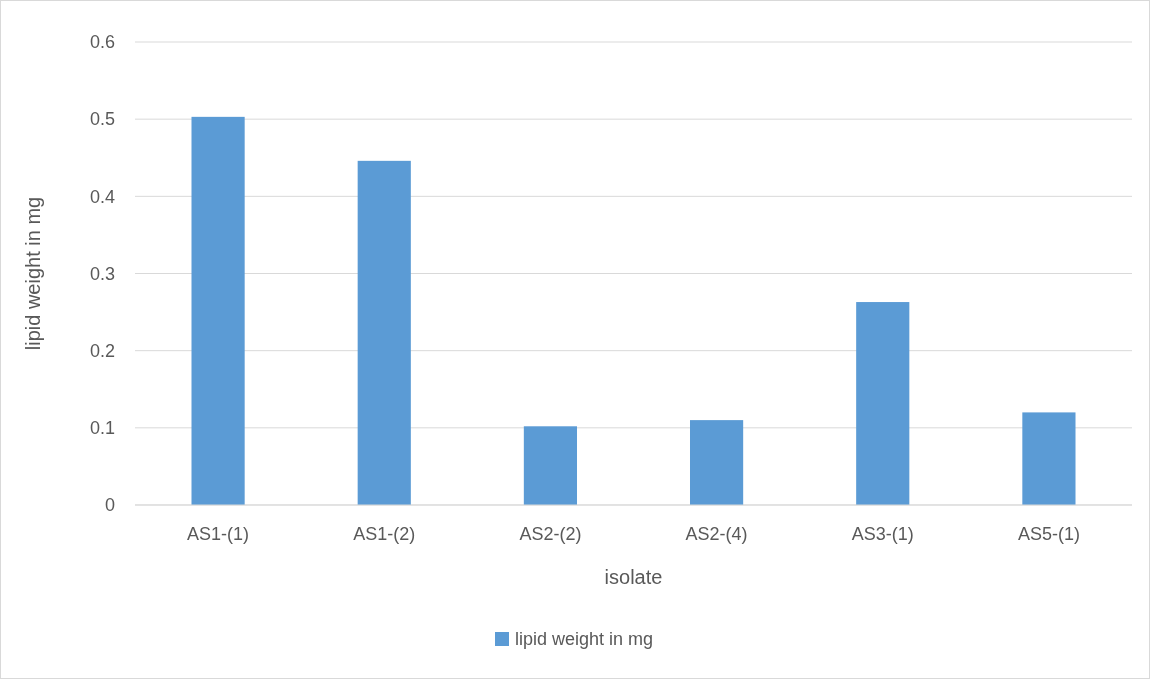  What do you see at coordinates (1048, 534) in the screenshot?
I see `x-tick-label: AS5-(1)` at bounding box center [1048, 534].